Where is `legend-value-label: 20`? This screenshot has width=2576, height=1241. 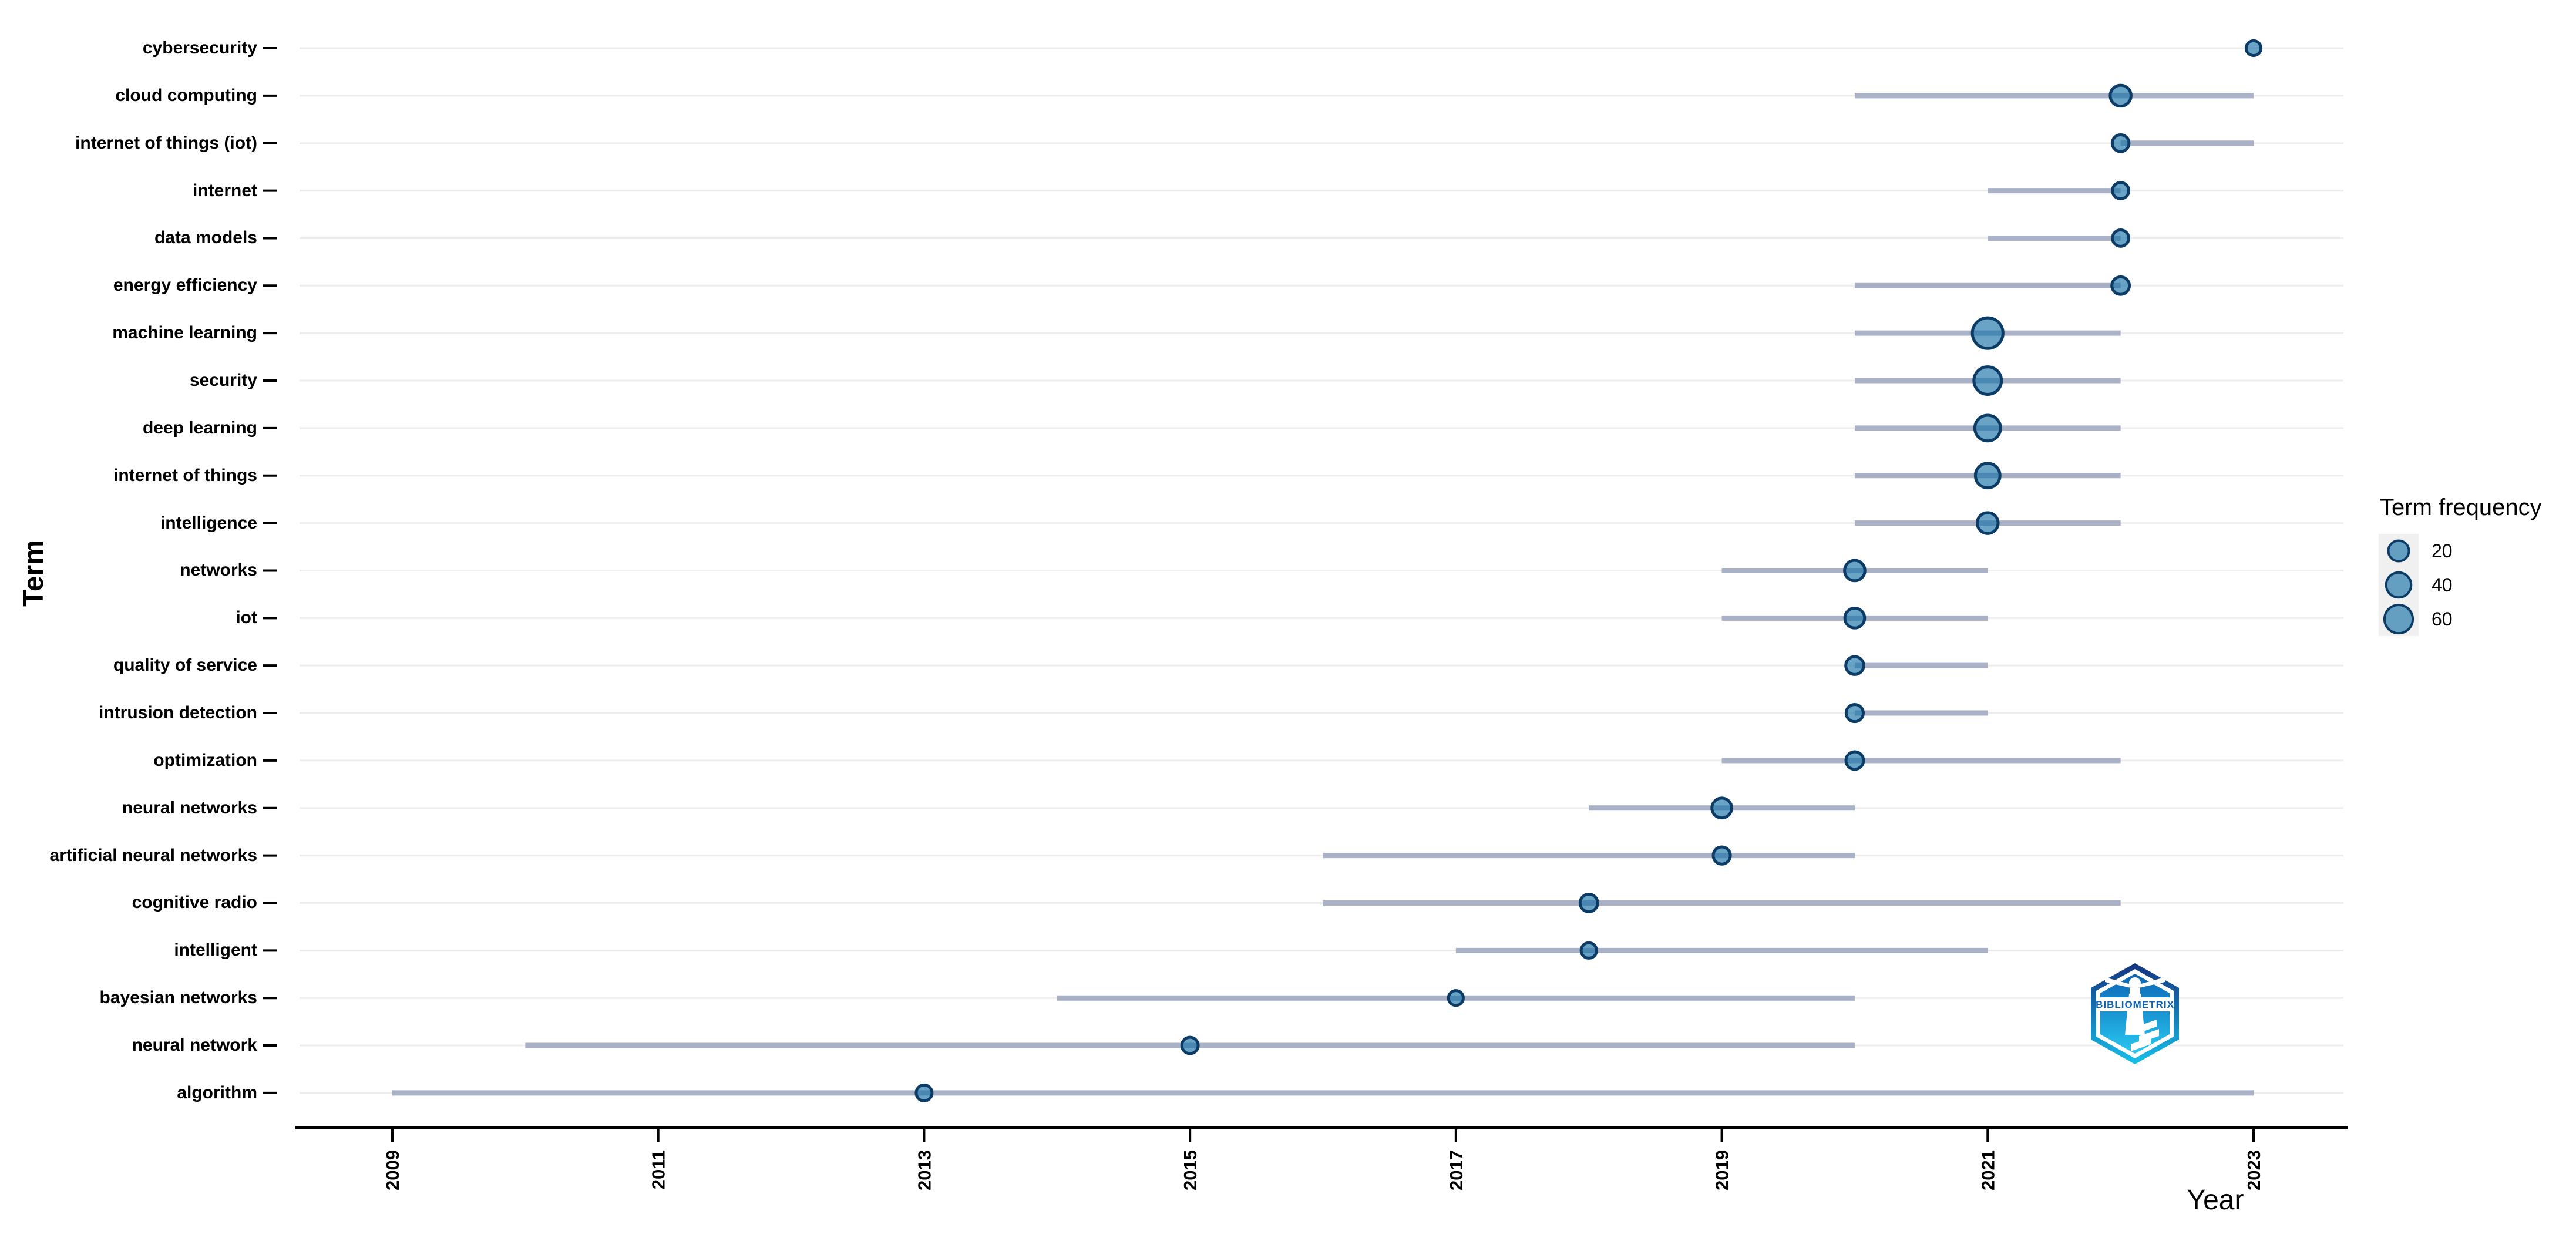 legend-value-label: 20 is located at coordinates (2443, 550).